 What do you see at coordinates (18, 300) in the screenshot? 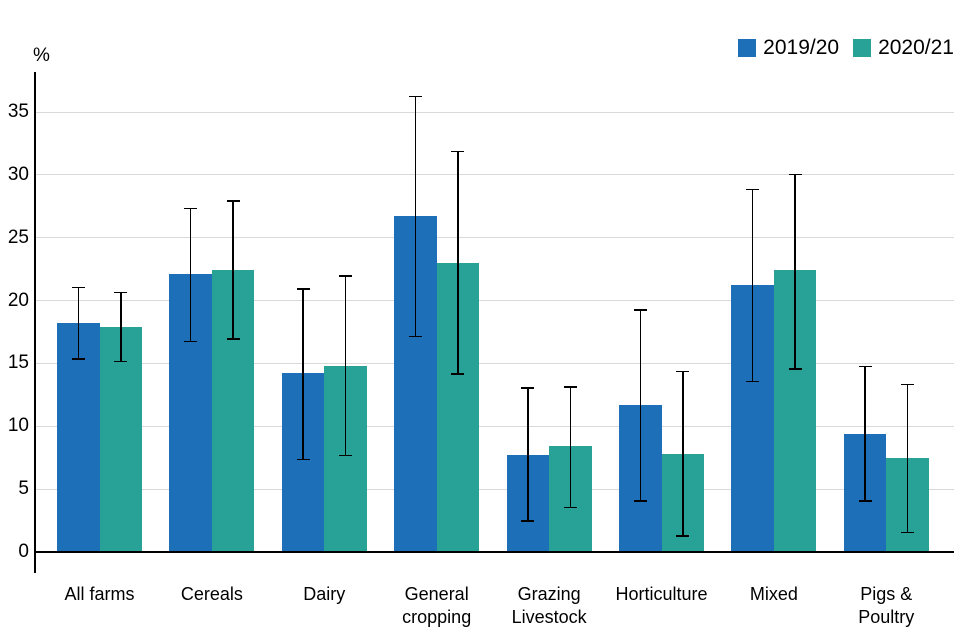
I see `y-tick-label-20: 20` at bounding box center [18, 300].